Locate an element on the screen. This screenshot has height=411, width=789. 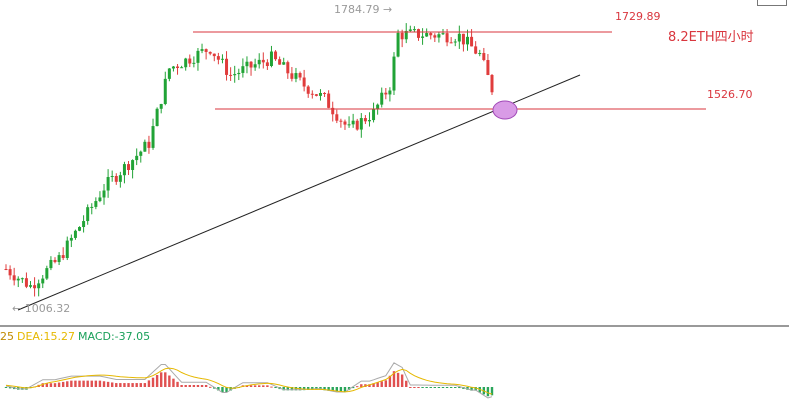
macd-legend: 25 DEA:15.27 MACD:-37.05 is located at coordinates (75, 336).